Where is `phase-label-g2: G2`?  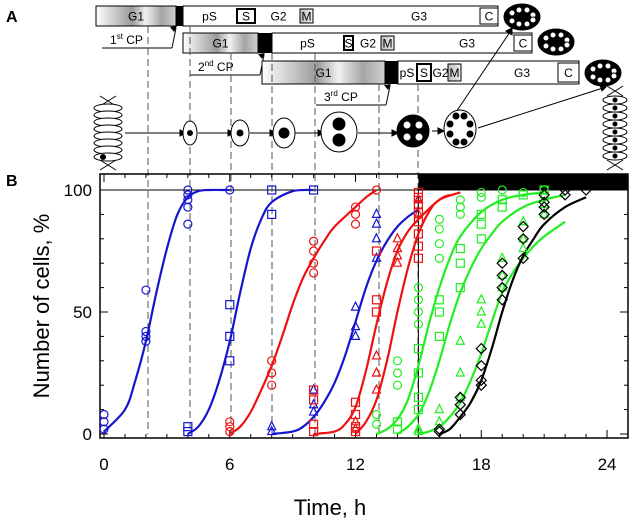 phase-label-g2: G2 is located at coordinates (368, 44).